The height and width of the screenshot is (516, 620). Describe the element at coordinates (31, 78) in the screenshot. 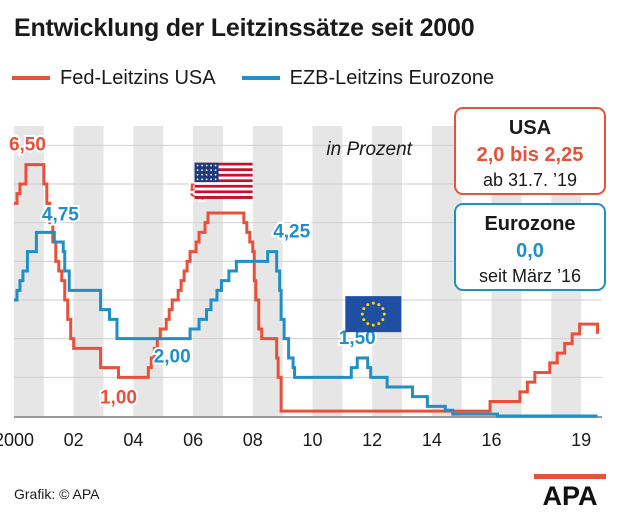

I see `legend-swatch-fed` at that location.